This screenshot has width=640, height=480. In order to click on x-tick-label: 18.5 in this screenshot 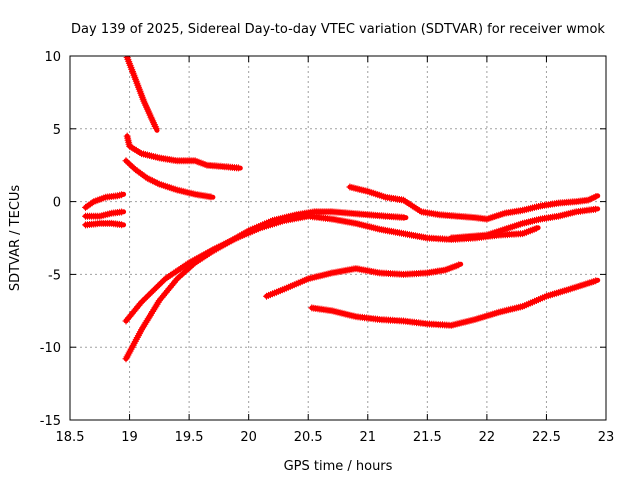, I will do `click(70, 437)`.